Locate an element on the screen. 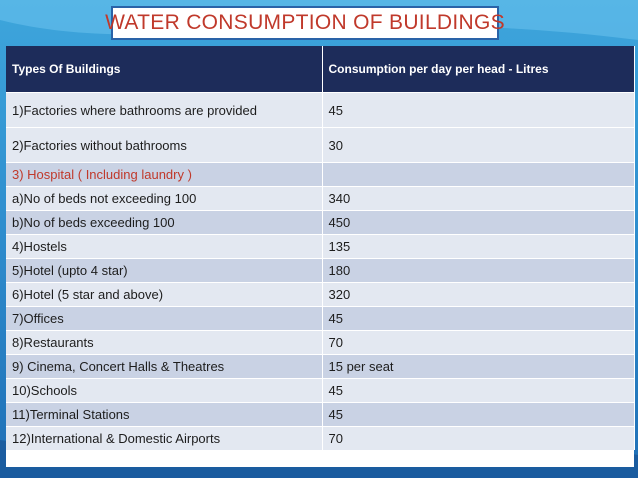 This screenshot has width=638, height=478. consumption-cell: 135 is located at coordinates (478, 246).